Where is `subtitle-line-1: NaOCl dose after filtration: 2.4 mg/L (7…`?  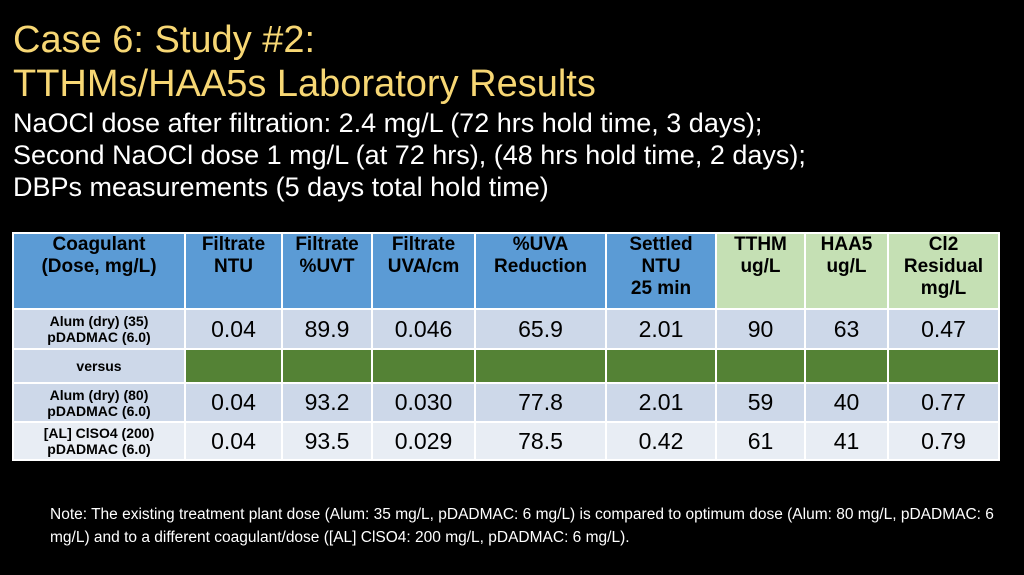 subtitle-line-1: NaOCl dose after filtration: 2.4 mg/L (7… is located at coordinates (388, 123).